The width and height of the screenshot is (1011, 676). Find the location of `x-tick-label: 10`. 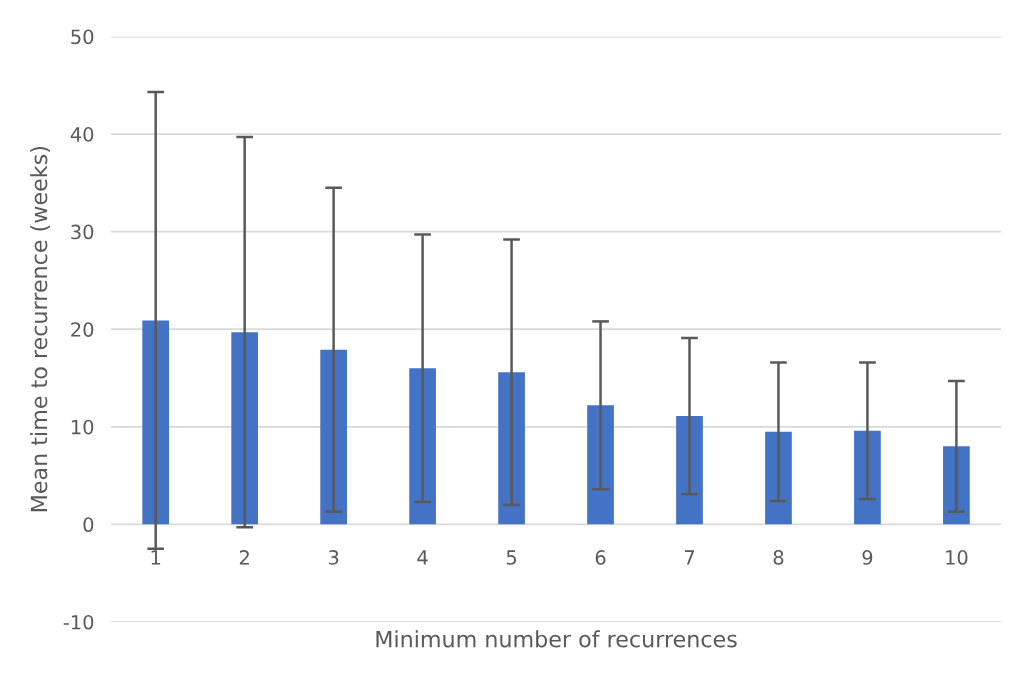

x-tick-label: 10 is located at coordinates (957, 557).